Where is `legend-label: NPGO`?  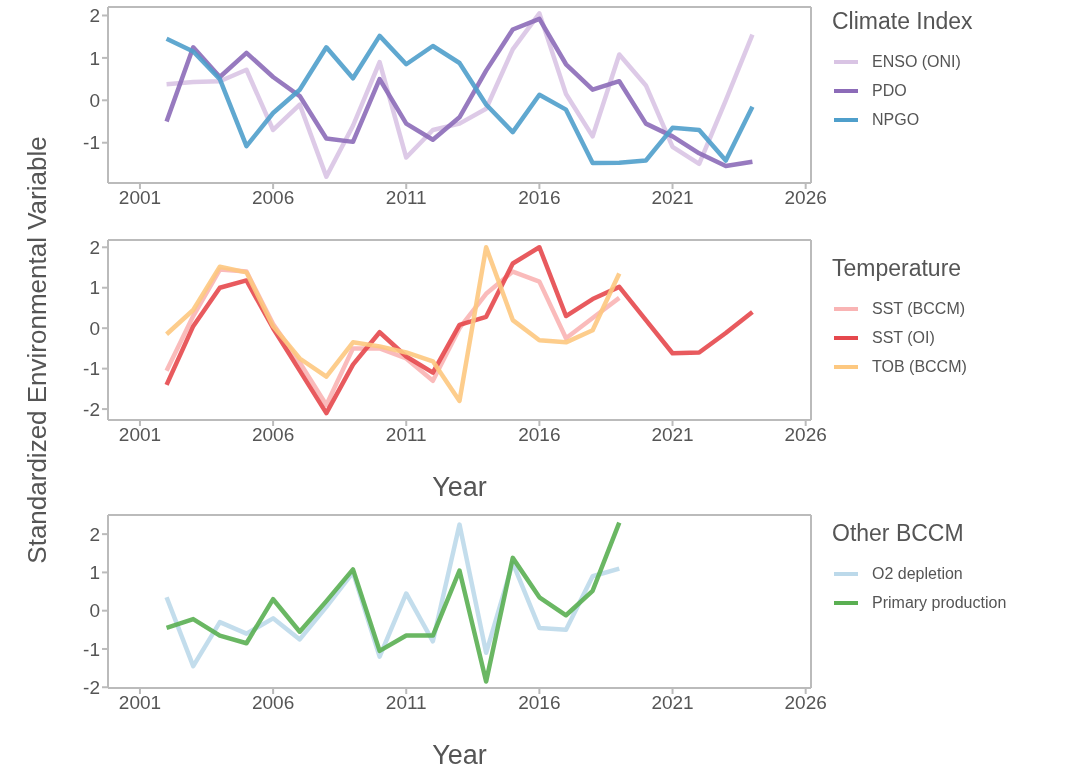
legend-label: NPGO is located at coordinates (896, 119).